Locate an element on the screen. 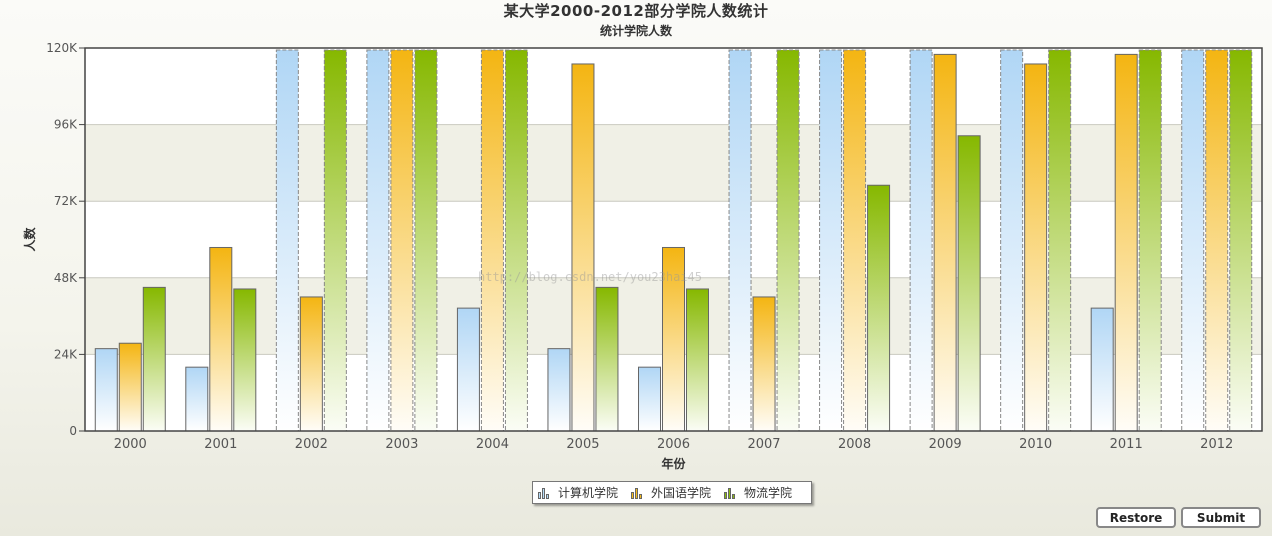 The width and height of the screenshot is (1272, 536). bar-2009-物流学院 is located at coordinates (969, 283).